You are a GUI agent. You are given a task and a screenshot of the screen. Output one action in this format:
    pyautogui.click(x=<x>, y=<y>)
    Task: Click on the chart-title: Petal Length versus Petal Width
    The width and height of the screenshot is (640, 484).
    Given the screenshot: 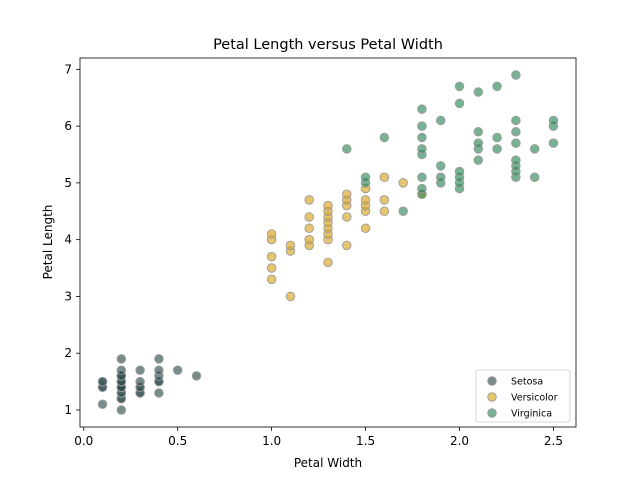 What is the action you would take?
    pyautogui.click(x=328, y=45)
    